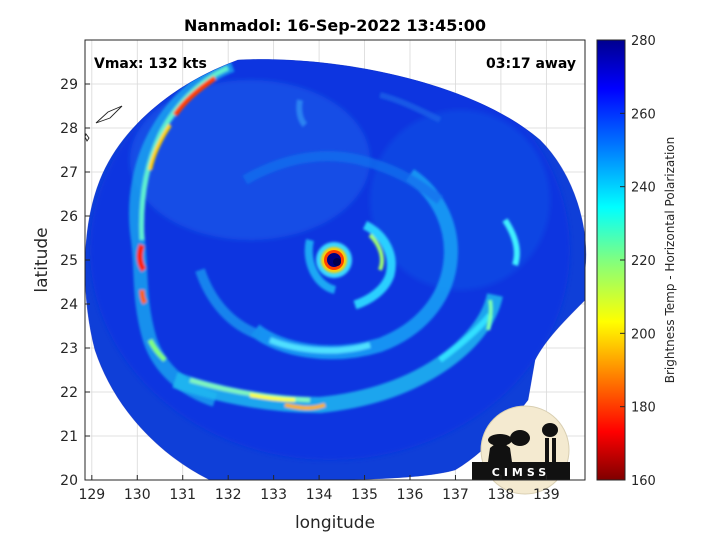 This screenshot has width=720, height=540. What do you see at coordinates (69, 217) in the screenshot?
I see `y-tick-label: 26` at bounding box center [69, 217].